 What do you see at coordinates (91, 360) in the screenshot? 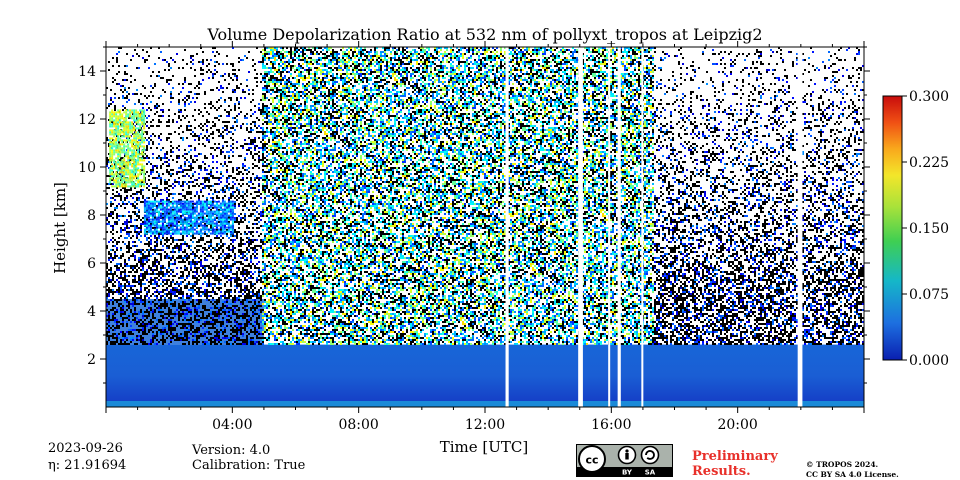
I see `y-tick-label: 2` at bounding box center [91, 360].